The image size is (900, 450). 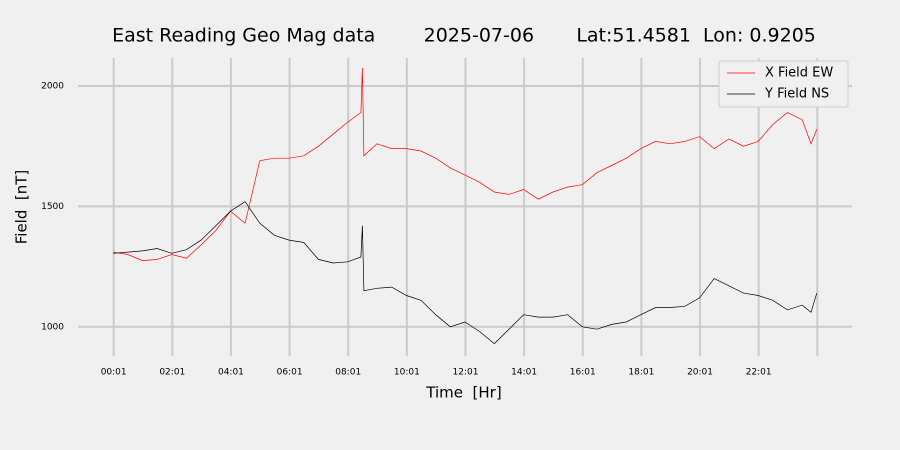 I want to click on legend: X Field EW Y Field NS, so click(x=783, y=84).